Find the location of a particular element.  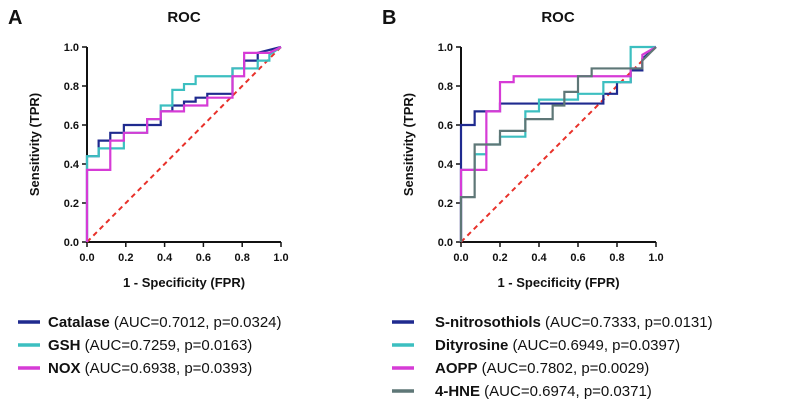

legend-entry-4-hne: 4-HNE (AUC=0.6974, p=0.0371) is located at coordinates (543, 391).